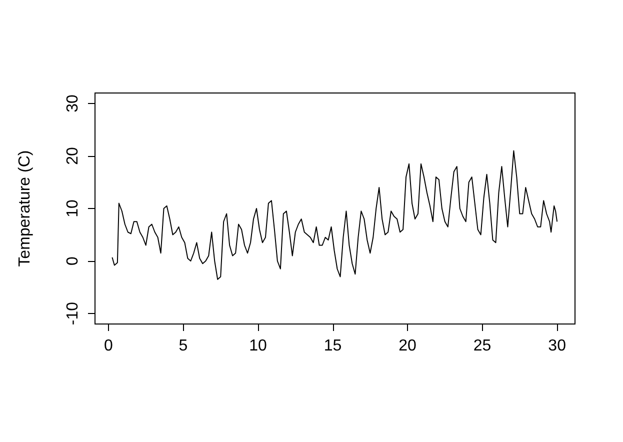 The image size is (623, 442). What do you see at coordinates (557, 346) in the screenshot?
I see `x-tick-label: 30` at bounding box center [557, 346].